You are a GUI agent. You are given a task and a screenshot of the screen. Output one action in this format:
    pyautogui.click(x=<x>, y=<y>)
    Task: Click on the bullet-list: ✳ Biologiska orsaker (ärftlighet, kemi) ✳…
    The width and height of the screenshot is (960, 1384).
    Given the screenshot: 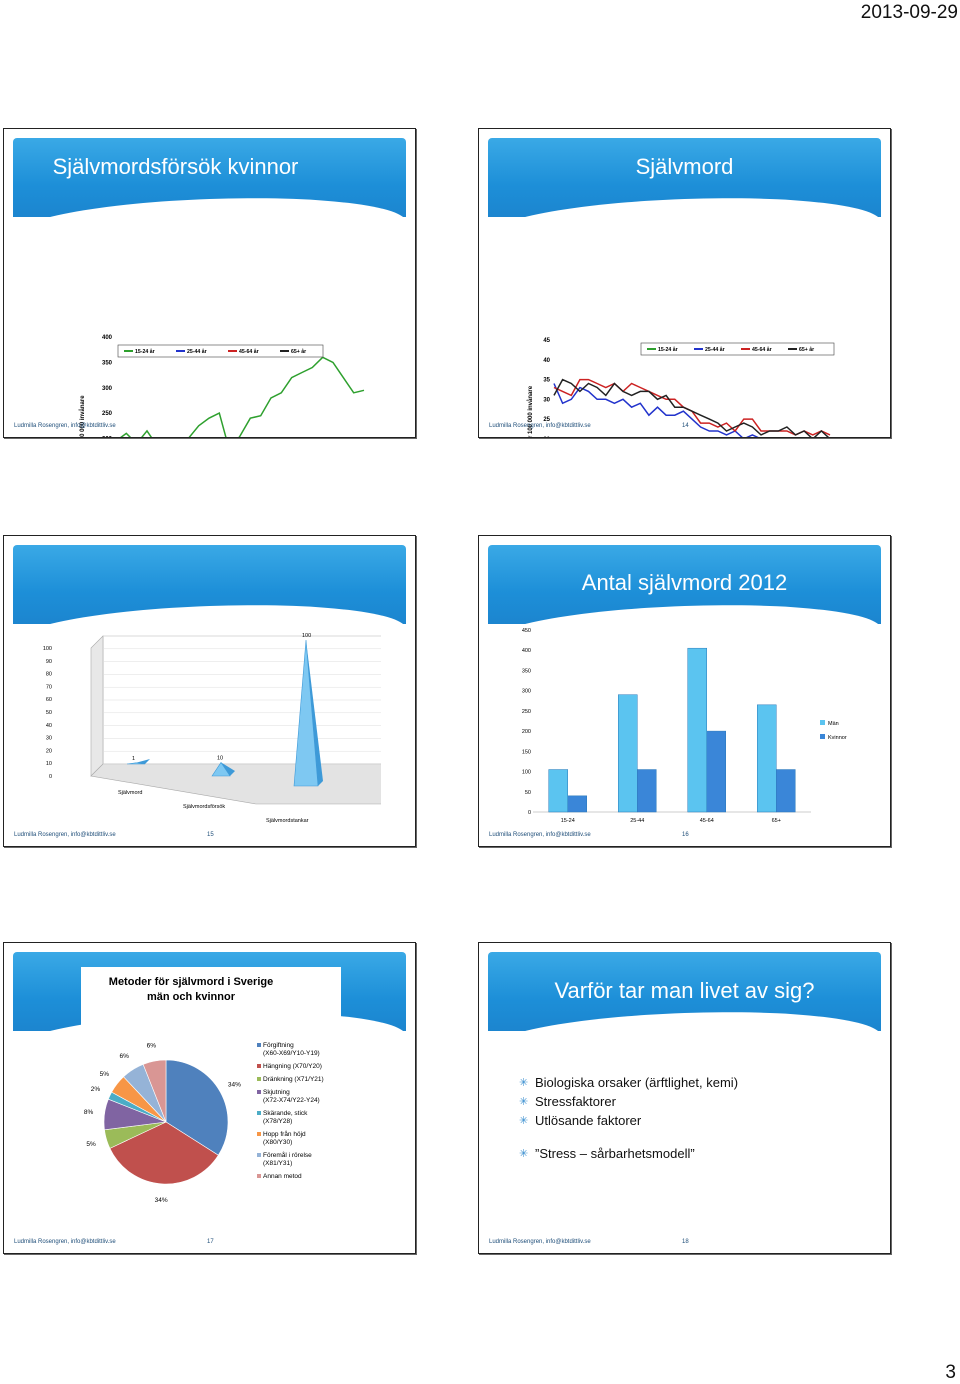 What is the action you would take?
    pyautogui.click(x=628, y=1120)
    